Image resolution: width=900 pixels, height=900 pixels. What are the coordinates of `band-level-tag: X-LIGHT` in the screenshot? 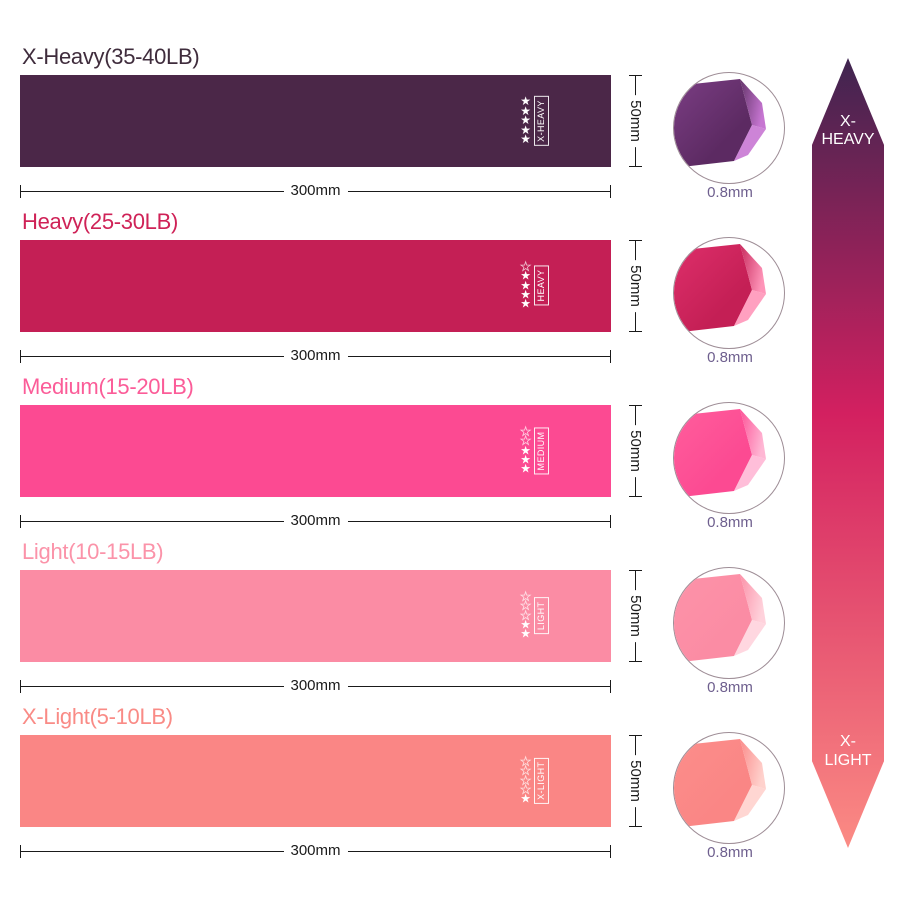 It's located at (541, 781).